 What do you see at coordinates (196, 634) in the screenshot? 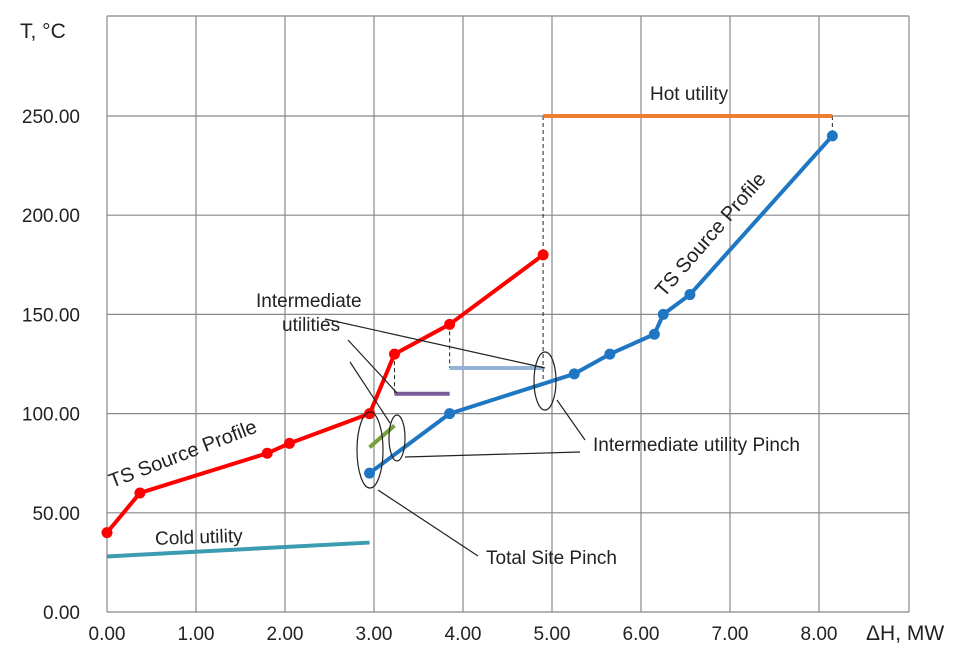
I see `x-tick-label: 1.00` at bounding box center [196, 634].